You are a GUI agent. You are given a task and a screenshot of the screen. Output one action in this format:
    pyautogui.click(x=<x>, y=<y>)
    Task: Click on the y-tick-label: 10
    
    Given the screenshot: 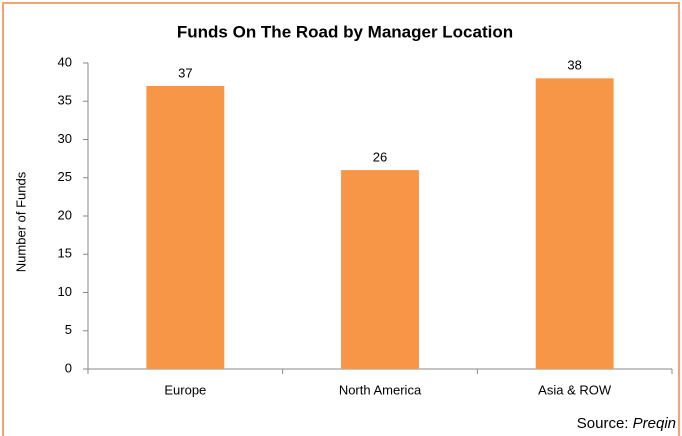 What is the action you would take?
    pyautogui.click(x=65, y=291)
    